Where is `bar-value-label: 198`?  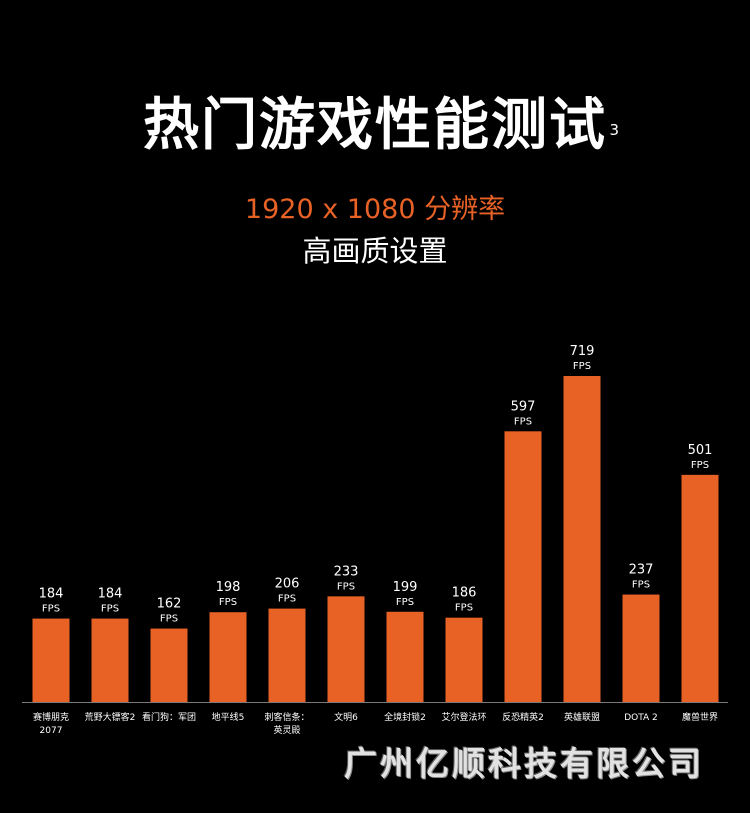 bar-value-label: 198 is located at coordinates (228, 587).